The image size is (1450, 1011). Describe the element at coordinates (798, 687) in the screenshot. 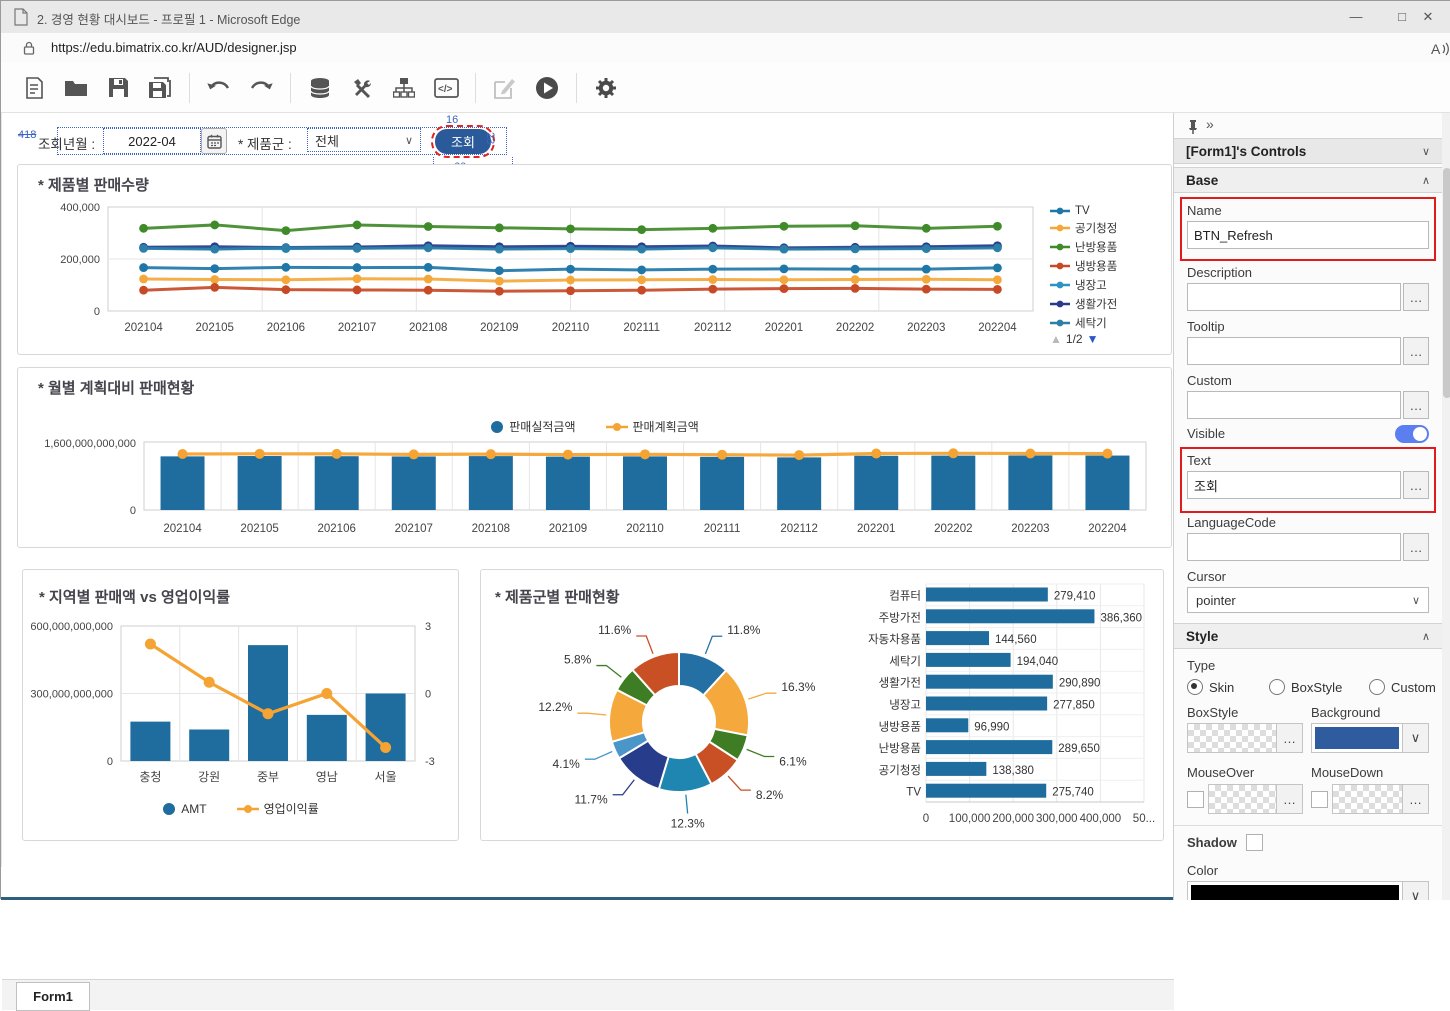

I see `svg-text: 16.3%` at that location.